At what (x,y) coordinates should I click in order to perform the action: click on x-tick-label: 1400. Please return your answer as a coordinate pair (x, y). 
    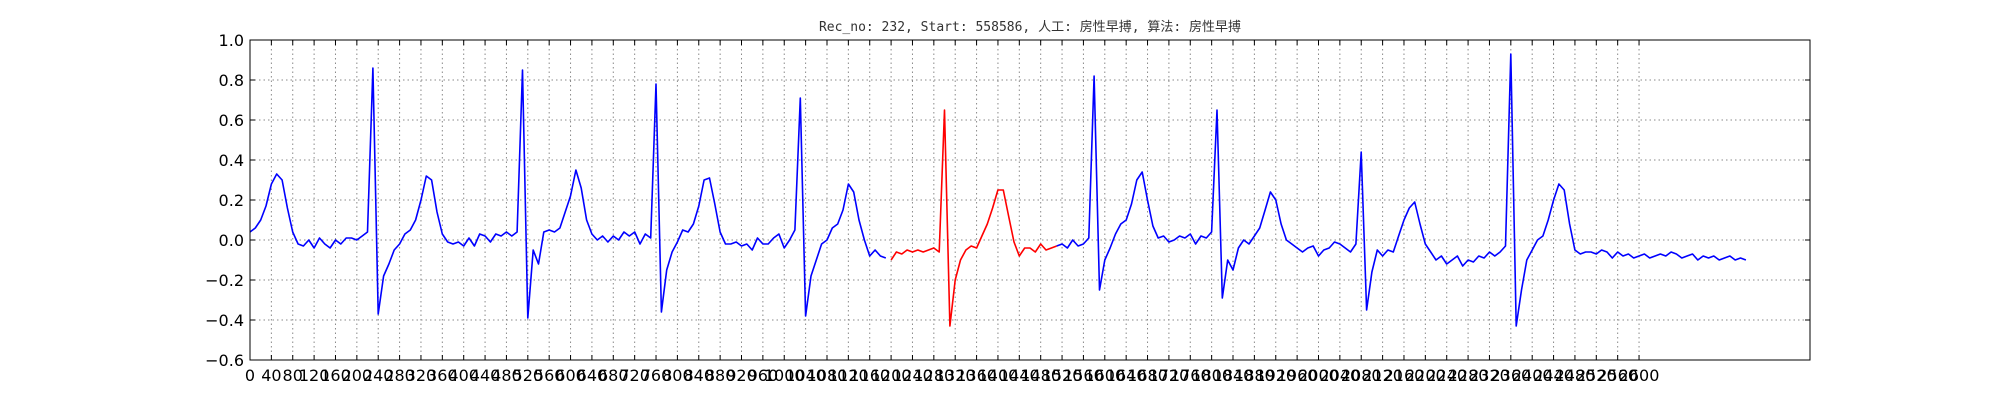
    Looking at the image, I should click on (998, 375).